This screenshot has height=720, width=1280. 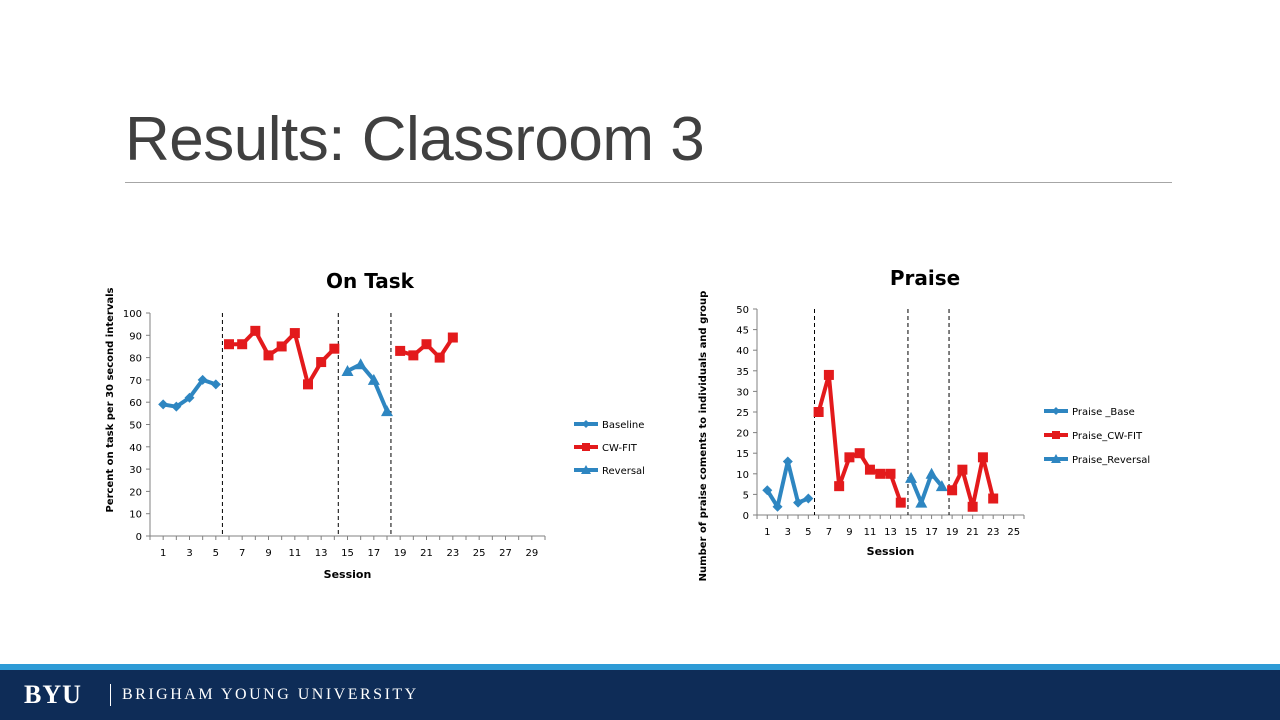 What do you see at coordinates (348, 574) in the screenshot?
I see `x-axis-label: Session` at bounding box center [348, 574].